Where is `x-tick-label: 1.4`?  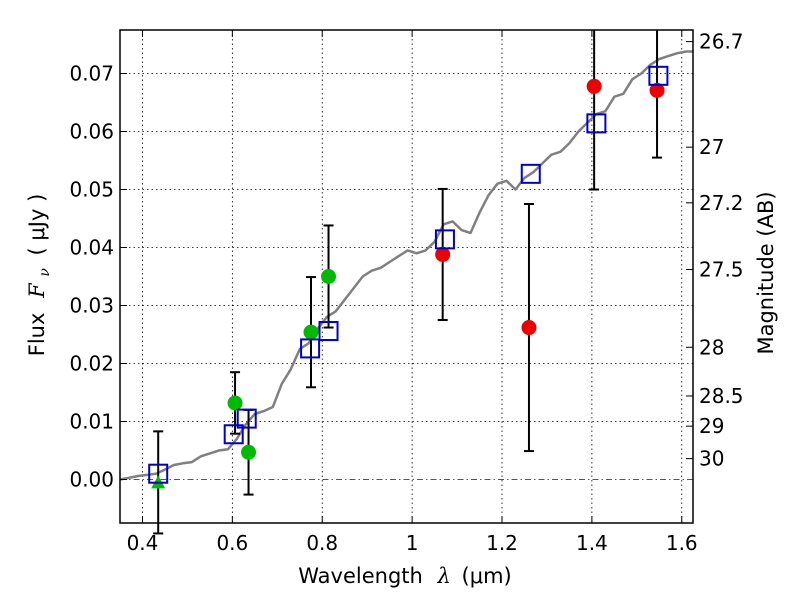 x-tick-label: 1.4 is located at coordinates (592, 543).